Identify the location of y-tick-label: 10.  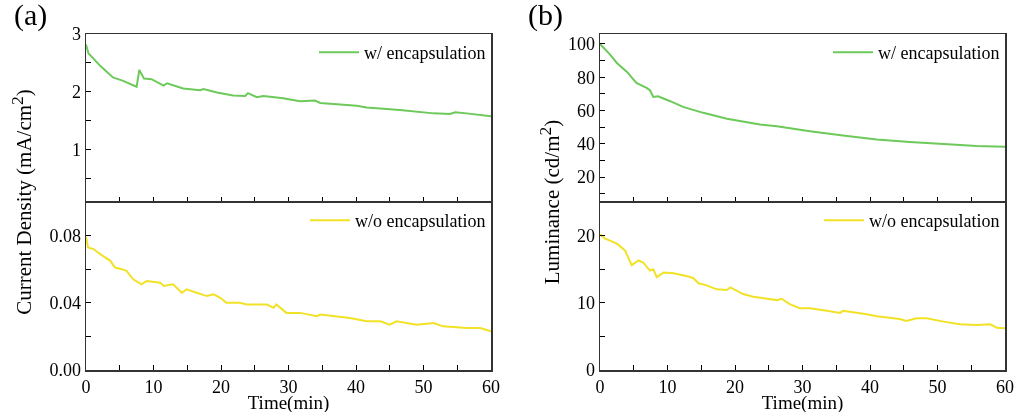
(585, 303).